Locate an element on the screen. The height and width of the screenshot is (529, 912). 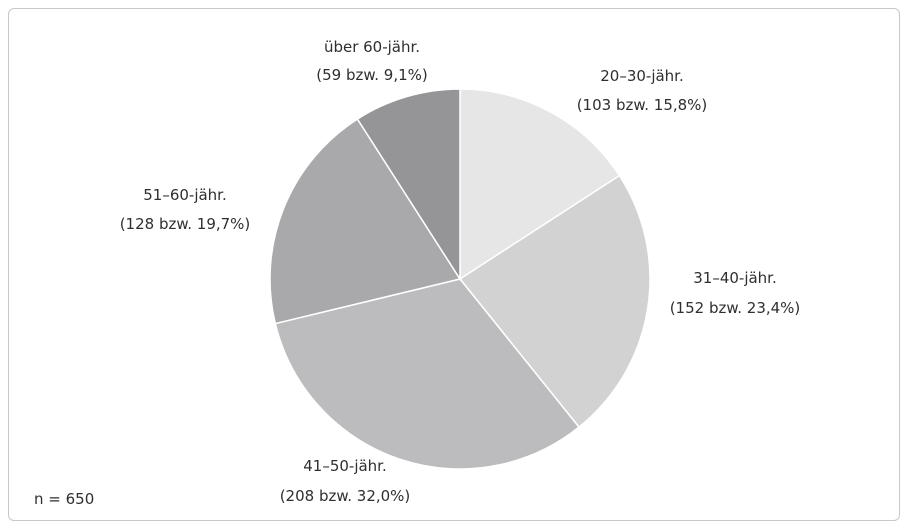
slice-label-31-40-name: 31–40-jähr. is located at coordinates (735, 278).